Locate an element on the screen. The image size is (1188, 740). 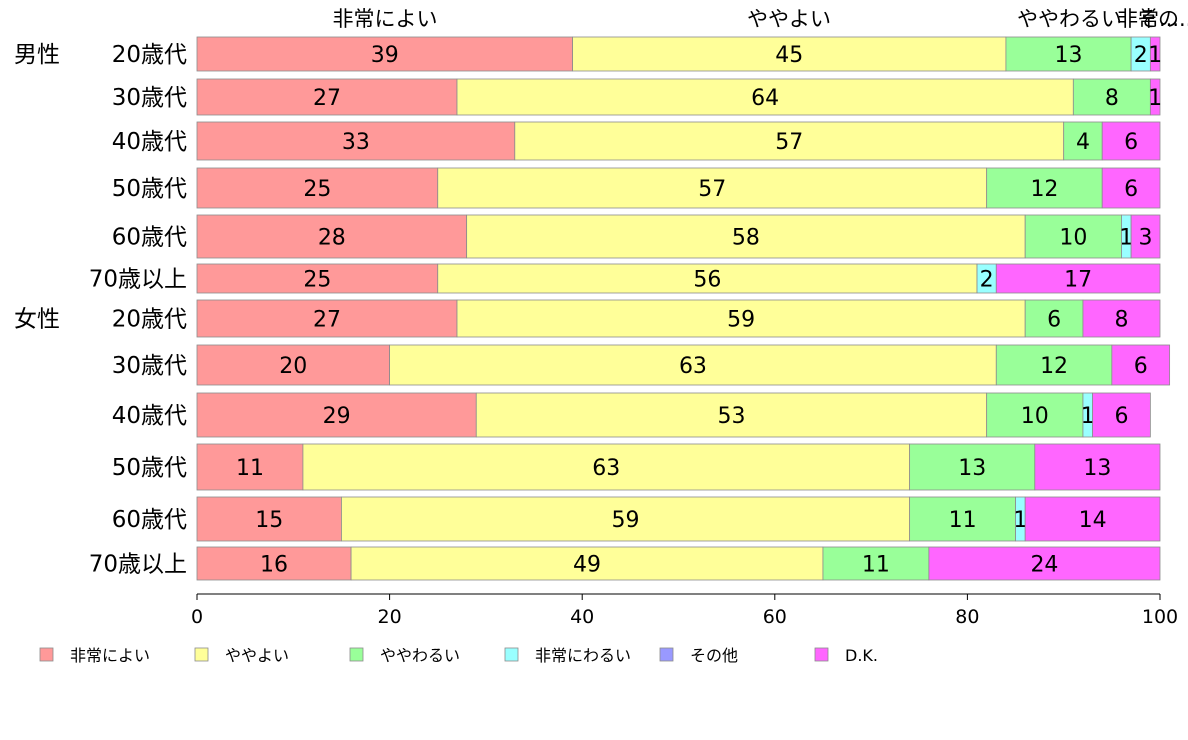
legend-label: D.K. is located at coordinates (861, 655).